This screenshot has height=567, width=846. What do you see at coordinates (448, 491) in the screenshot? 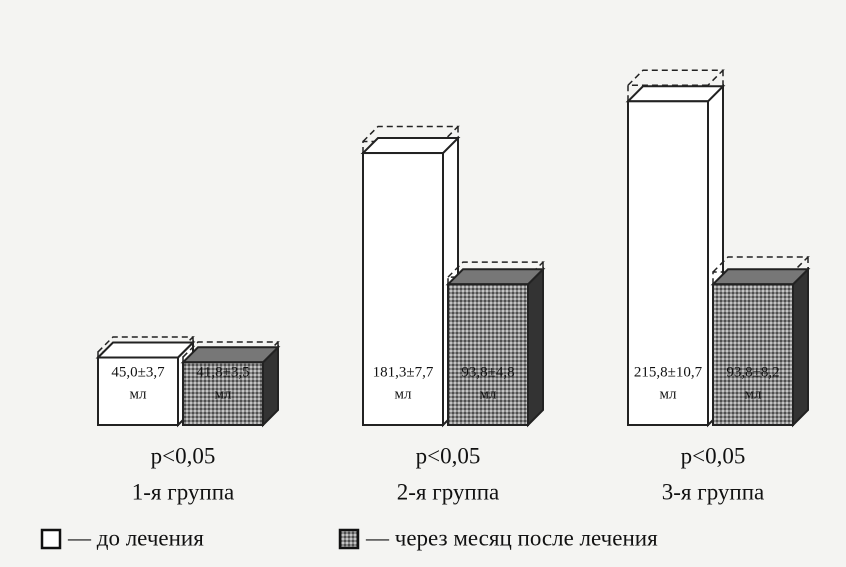
I see `x-tick-label: 2-я группа` at bounding box center [448, 491].